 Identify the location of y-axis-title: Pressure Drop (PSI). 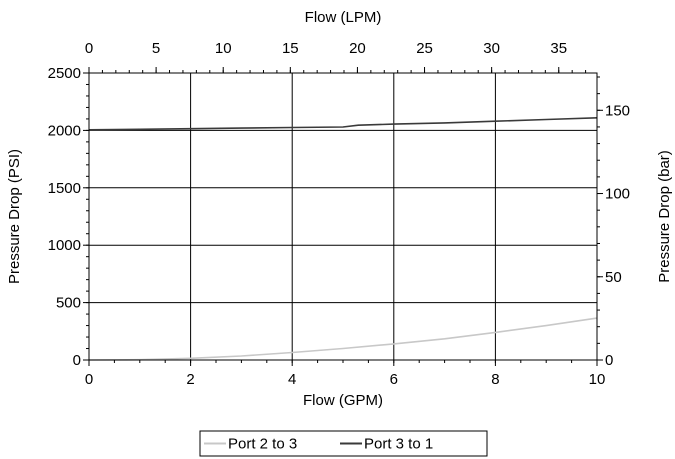
(14, 216).